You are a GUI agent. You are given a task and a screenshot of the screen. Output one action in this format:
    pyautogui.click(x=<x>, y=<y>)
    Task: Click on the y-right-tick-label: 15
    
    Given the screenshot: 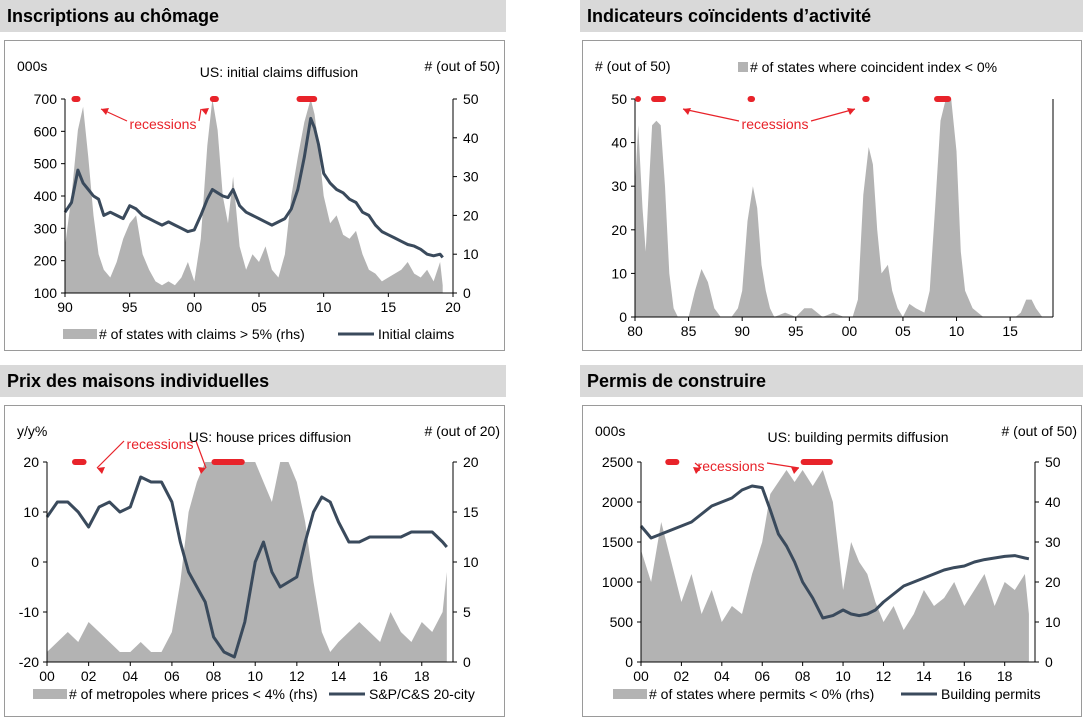 What is the action you would take?
    pyautogui.click(x=471, y=512)
    